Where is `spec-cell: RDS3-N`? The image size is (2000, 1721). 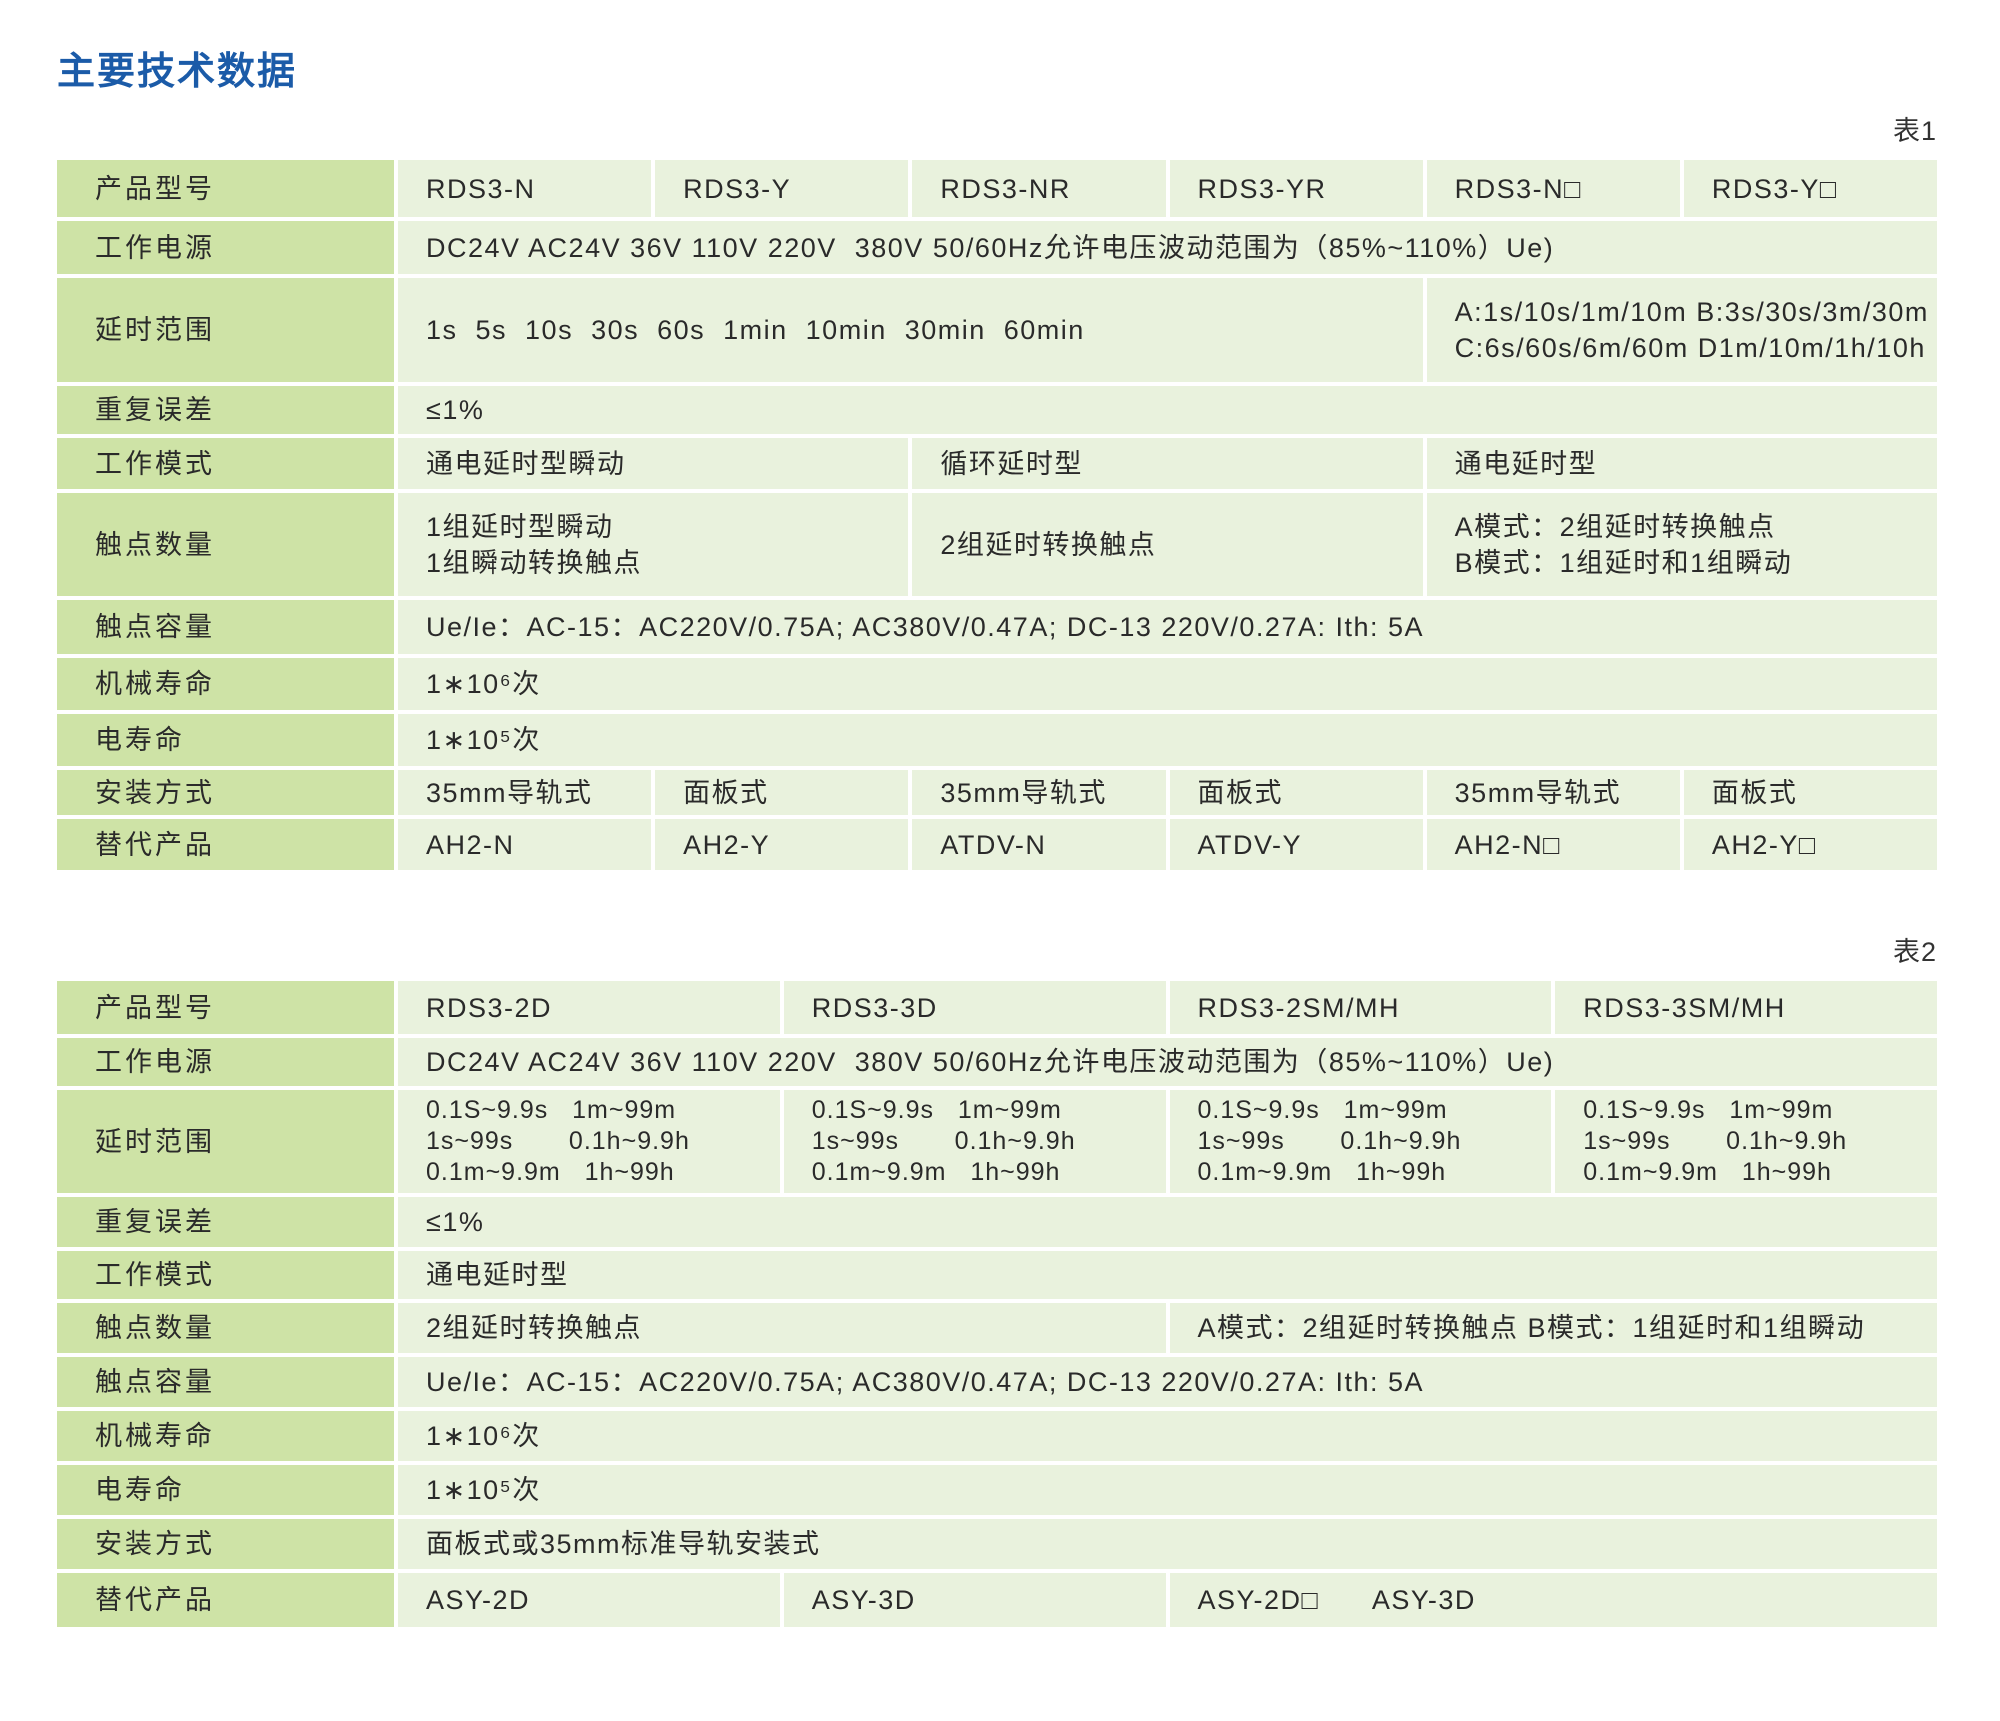
spec-cell: RDS3-N is located at coordinates (525, 188).